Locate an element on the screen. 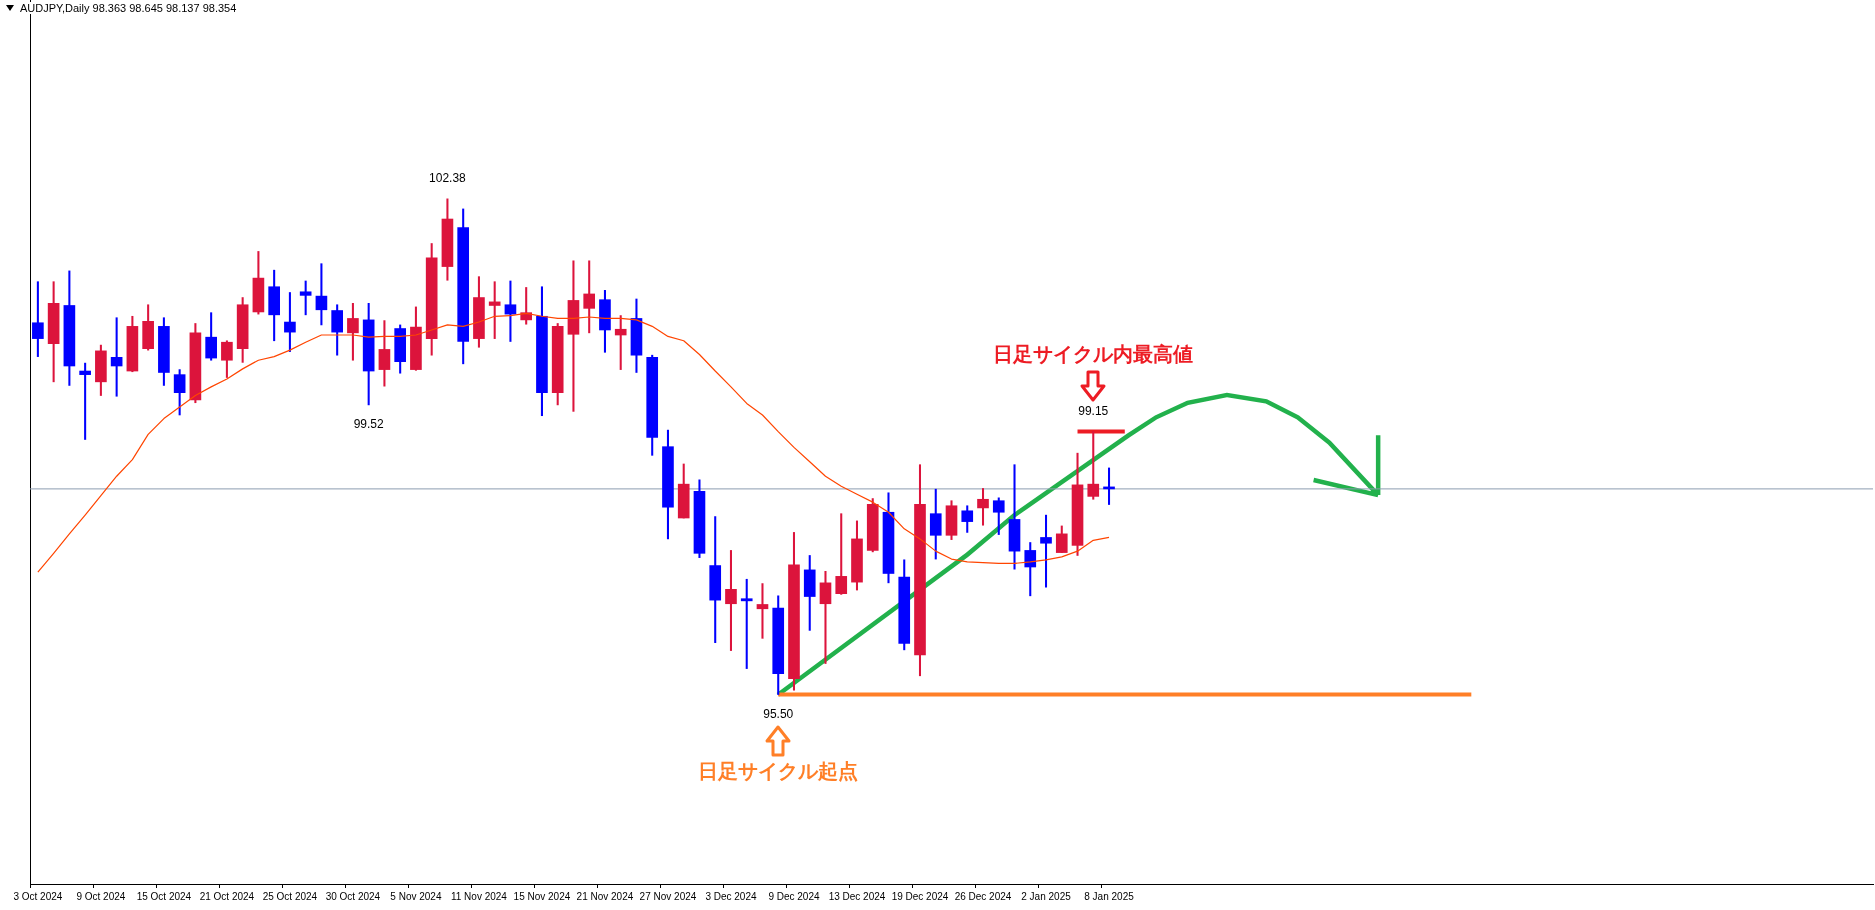  x-tick-label: 11 Nov 2024 is located at coordinates (479, 896).